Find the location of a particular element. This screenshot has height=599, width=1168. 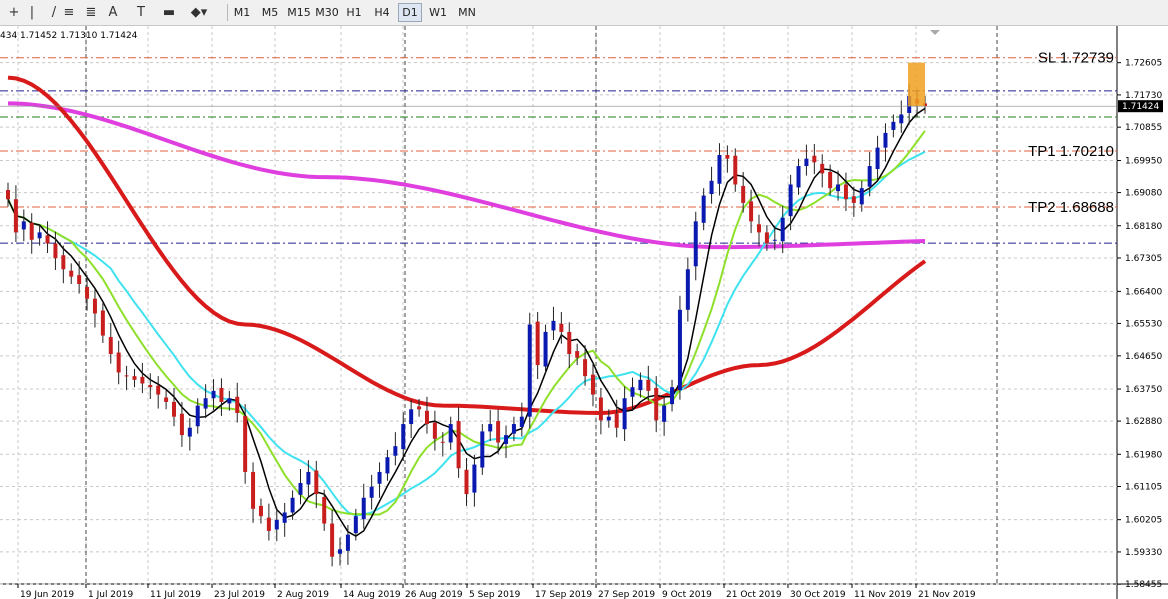

text-label-icon: T is located at coordinates (141, 12).